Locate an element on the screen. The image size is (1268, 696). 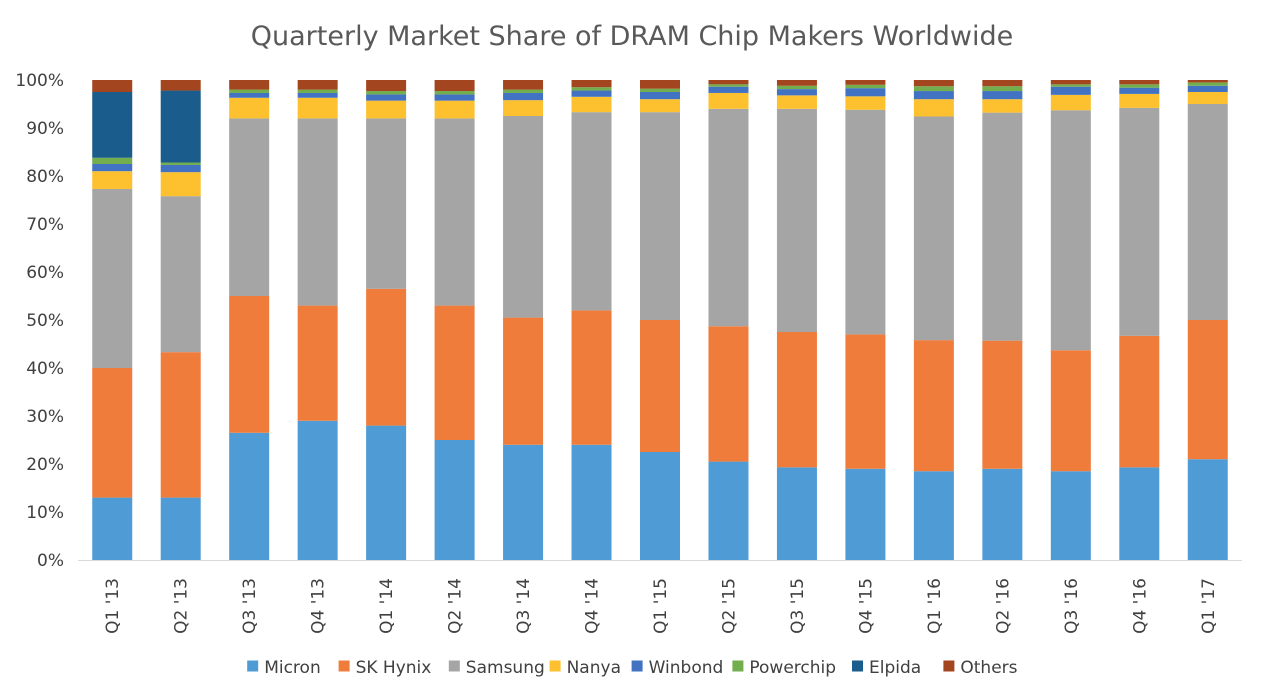
bar-segment-elpida is located at coordinates (112, 125).